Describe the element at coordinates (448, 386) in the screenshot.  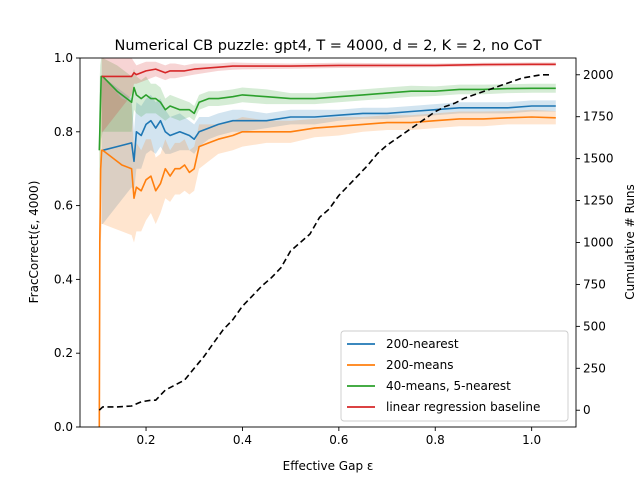
I see `legend-label: 40-means, 5-nearest` at that location.